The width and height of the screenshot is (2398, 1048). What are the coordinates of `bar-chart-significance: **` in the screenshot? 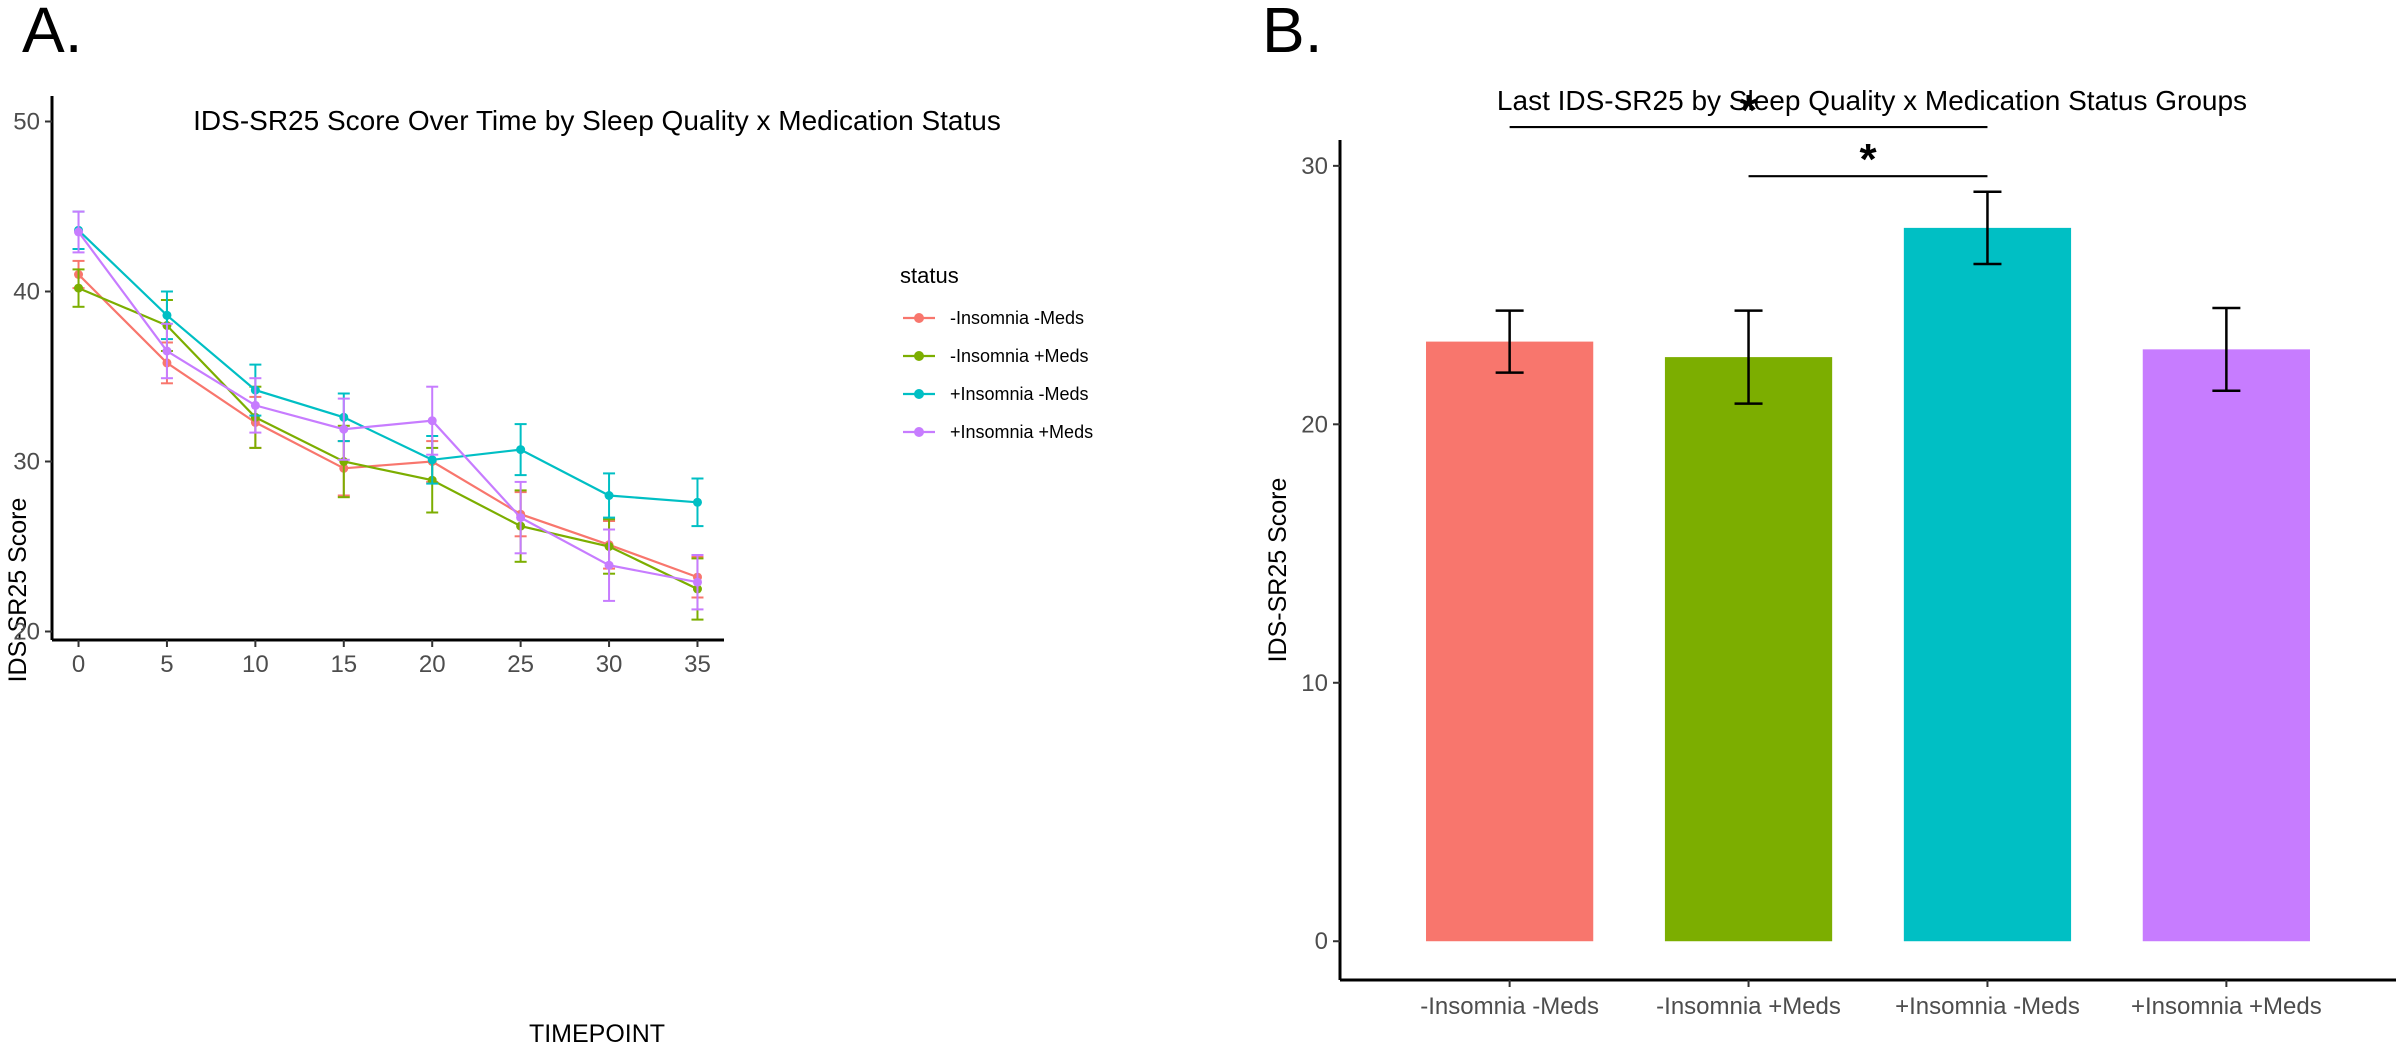 It's located at (1748, 135).